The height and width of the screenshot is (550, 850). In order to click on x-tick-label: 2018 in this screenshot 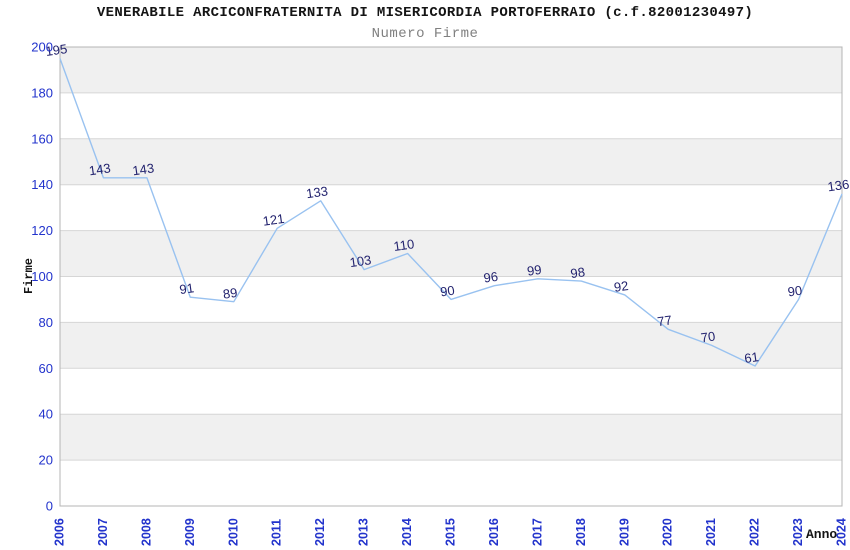, I will do `click(581, 532)`.